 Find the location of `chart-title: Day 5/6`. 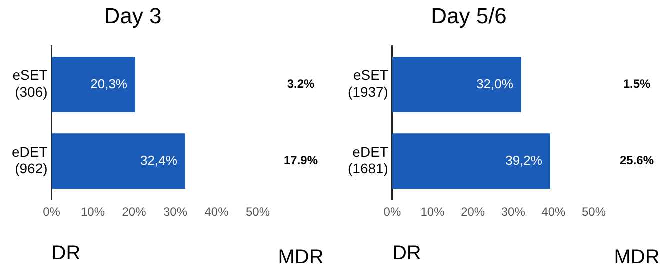

chart-title: Day 5/6 is located at coordinates (469, 15).